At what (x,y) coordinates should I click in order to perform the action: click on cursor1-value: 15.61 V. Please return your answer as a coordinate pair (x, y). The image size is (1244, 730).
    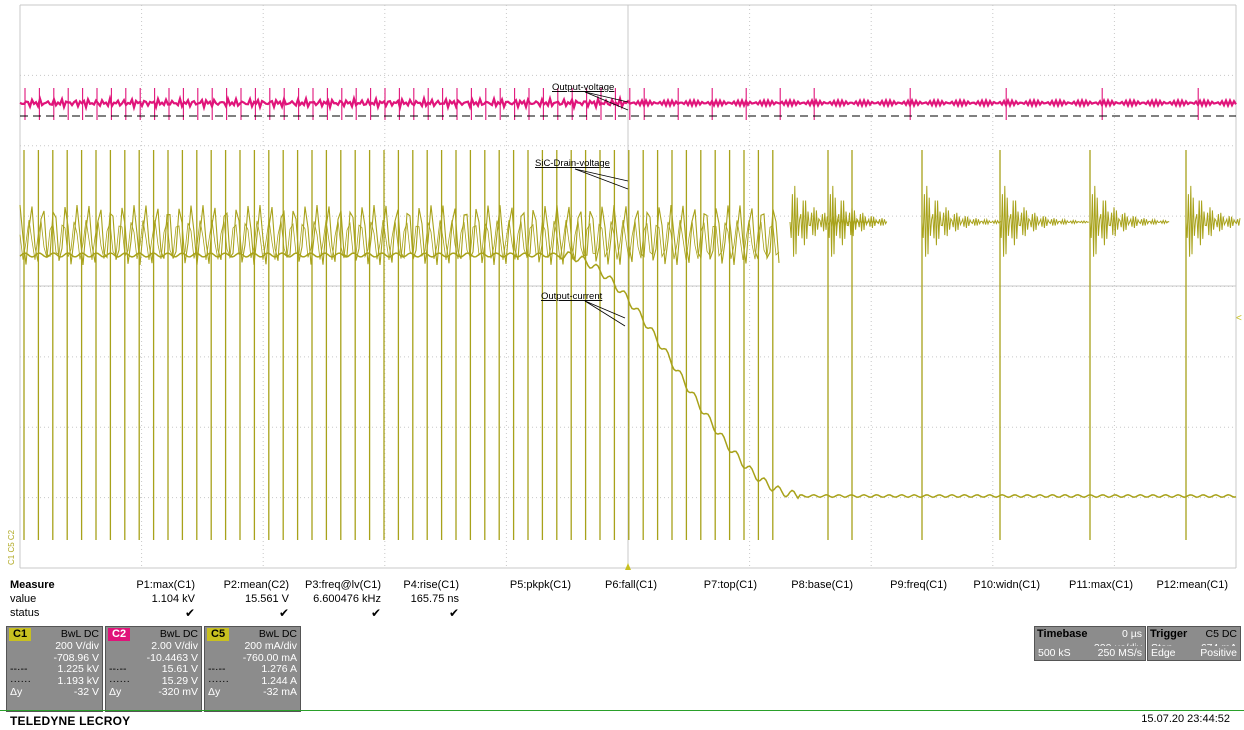
    Looking at the image, I should click on (179, 669).